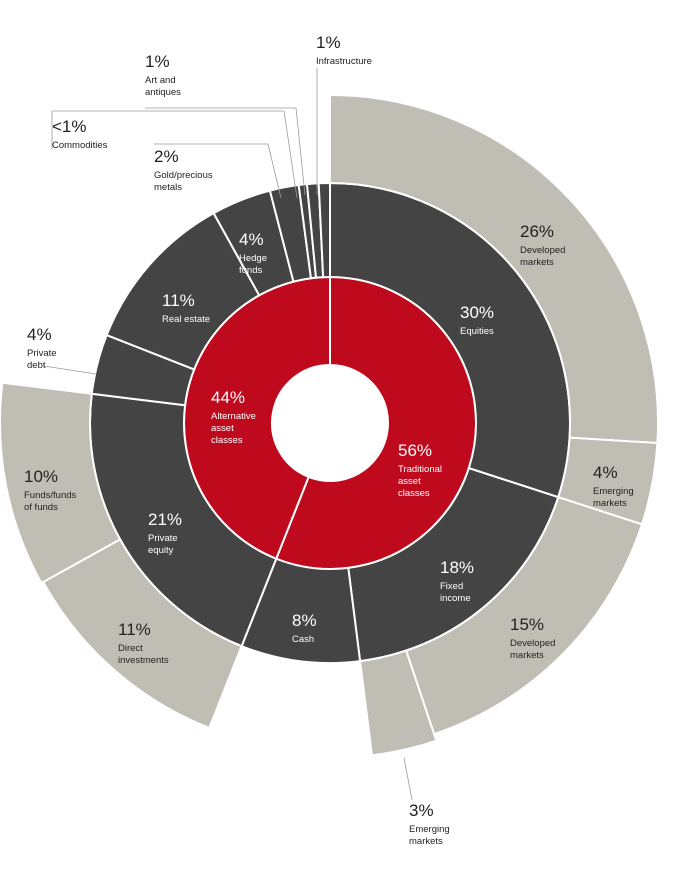 This screenshot has height=871, width=685. Describe the element at coordinates (527, 655) in the screenshot. I see `category-label-fi-developed: markets` at that location.